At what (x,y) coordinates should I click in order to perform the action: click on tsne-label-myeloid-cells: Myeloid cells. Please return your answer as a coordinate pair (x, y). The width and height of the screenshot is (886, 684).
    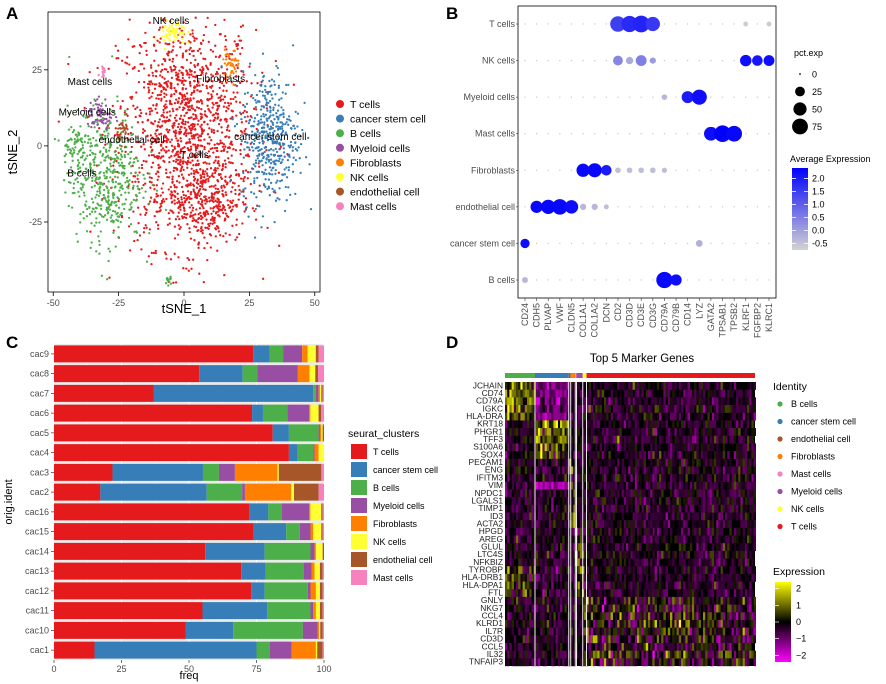
    Looking at the image, I should click on (87, 112).